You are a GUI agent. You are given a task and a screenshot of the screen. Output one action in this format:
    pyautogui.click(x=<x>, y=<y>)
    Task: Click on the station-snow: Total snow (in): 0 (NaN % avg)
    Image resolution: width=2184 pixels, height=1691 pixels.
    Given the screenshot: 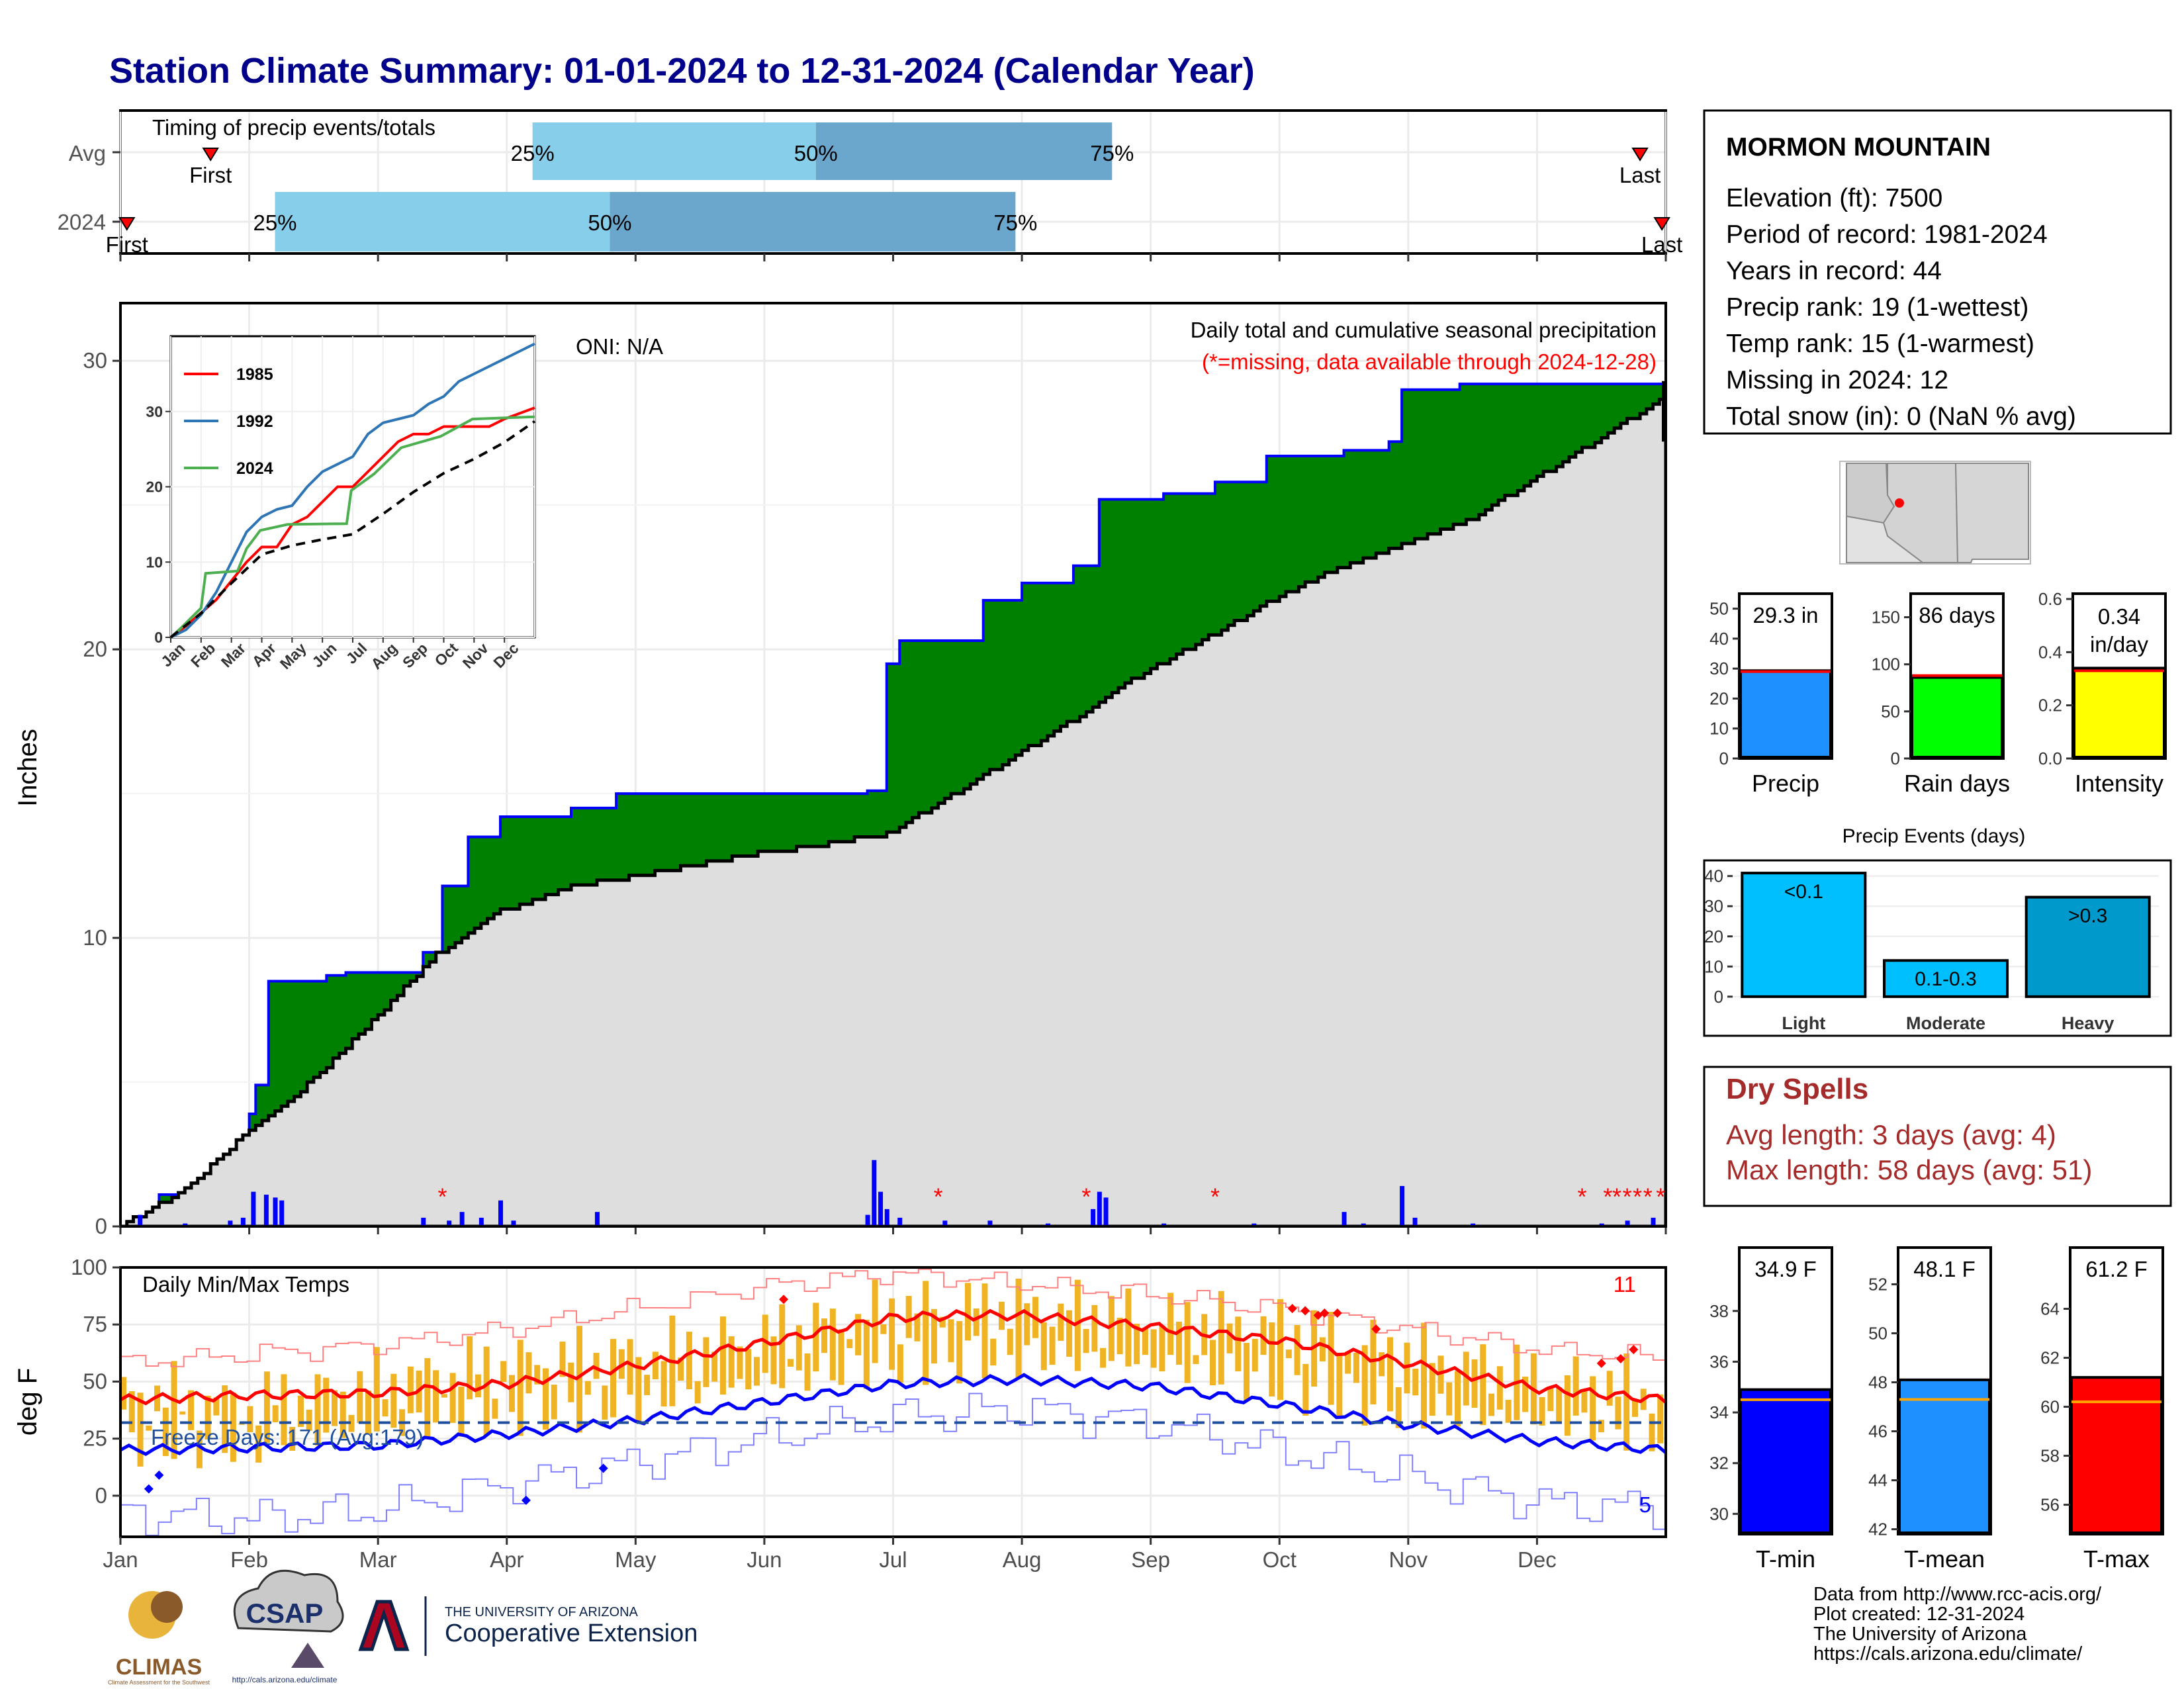 What is the action you would take?
    pyautogui.click(x=1901, y=417)
    